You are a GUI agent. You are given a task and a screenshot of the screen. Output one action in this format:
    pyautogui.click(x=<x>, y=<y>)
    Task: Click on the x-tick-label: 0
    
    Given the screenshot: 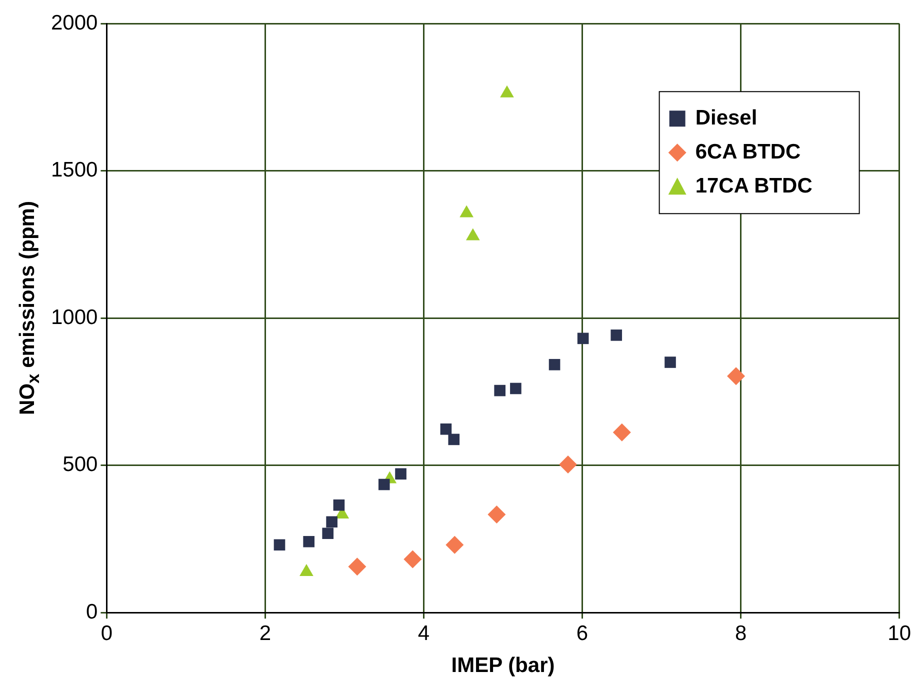 What is the action you would take?
    pyautogui.click(x=106, y=633)
    